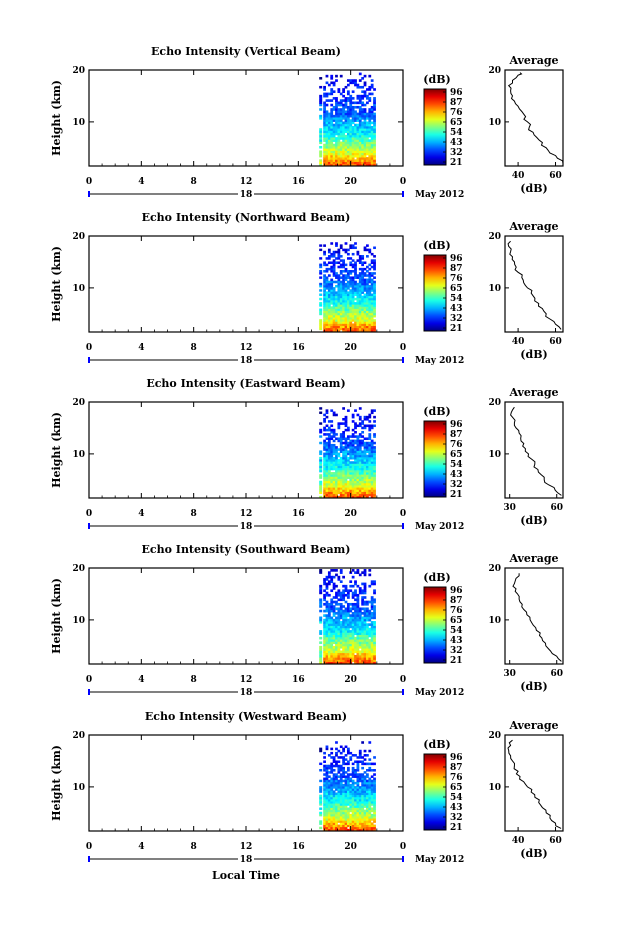 Image resolution: width=617 pixels, height=929 pixels. I want to click on panel-title: Echo Intensity (Vertical Beam), so click(246, 51).